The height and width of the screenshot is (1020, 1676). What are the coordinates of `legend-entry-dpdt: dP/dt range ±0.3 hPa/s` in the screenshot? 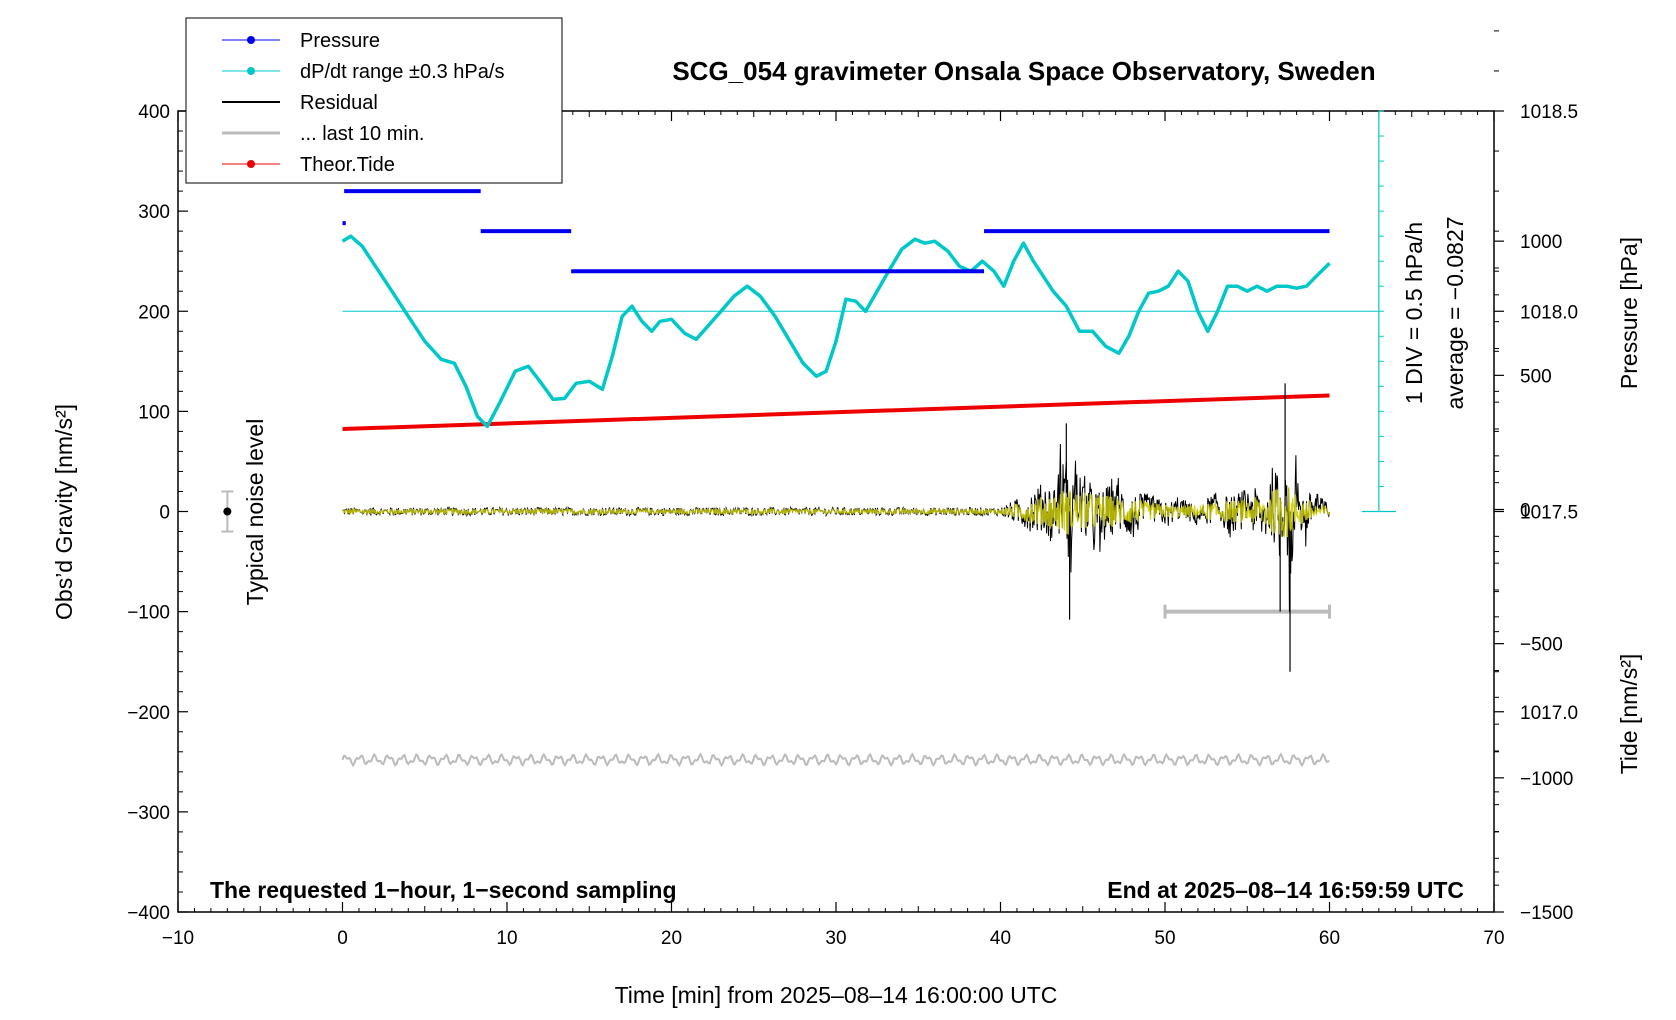 It's located at (363, 72).